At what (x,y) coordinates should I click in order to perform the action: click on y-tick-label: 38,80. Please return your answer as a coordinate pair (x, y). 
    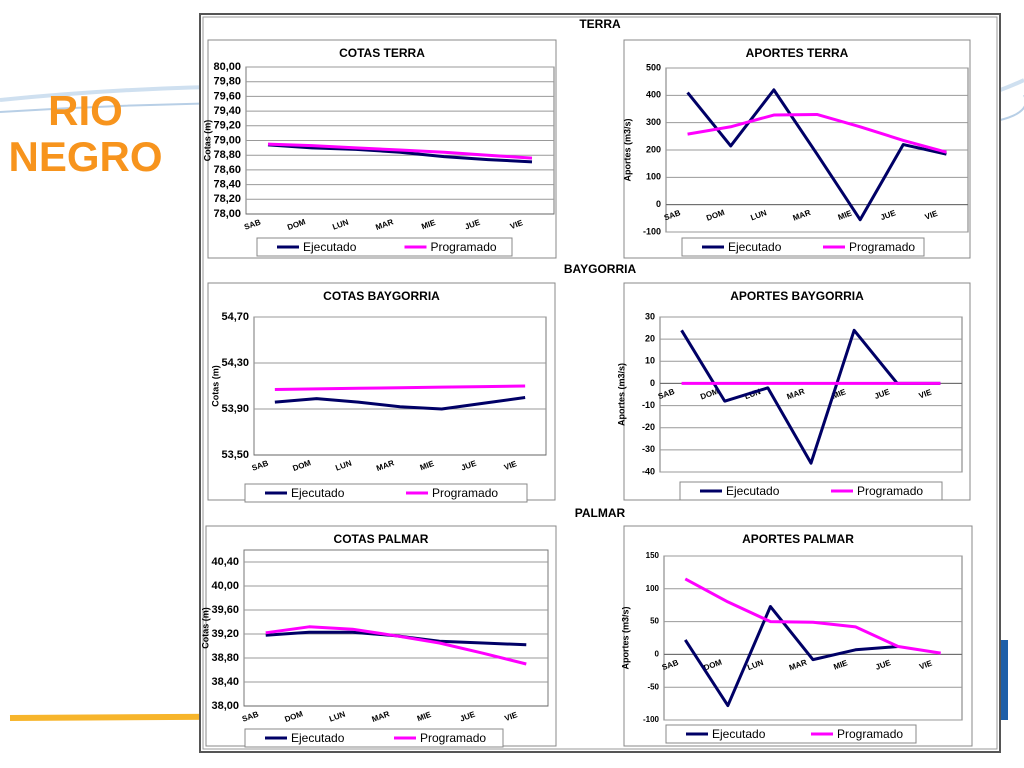
    Looking at the image, I should click on (225, 658).